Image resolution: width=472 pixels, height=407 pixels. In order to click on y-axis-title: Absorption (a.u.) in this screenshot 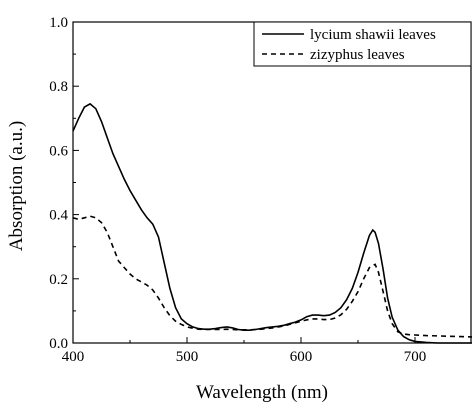, I will do `click(16, 186)`.